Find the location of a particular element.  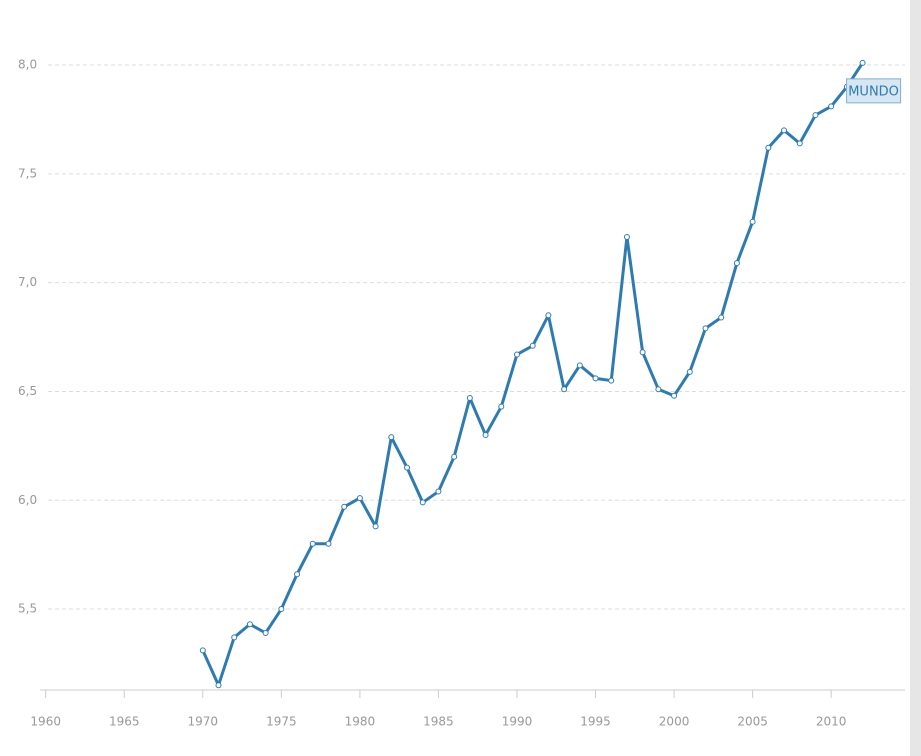

x-tick-label: 1960 is located at coordinates (45, 722).